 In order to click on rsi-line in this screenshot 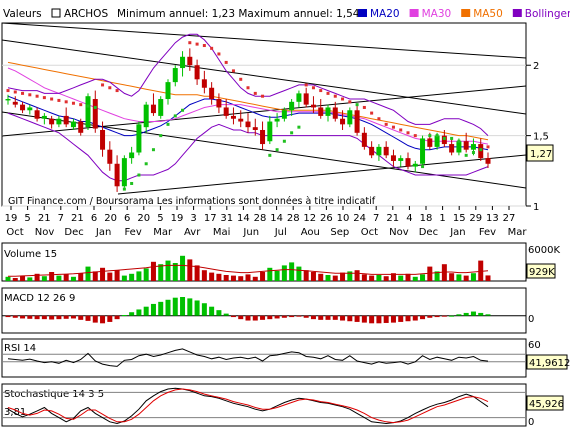, I will do `click(264, 357)`.